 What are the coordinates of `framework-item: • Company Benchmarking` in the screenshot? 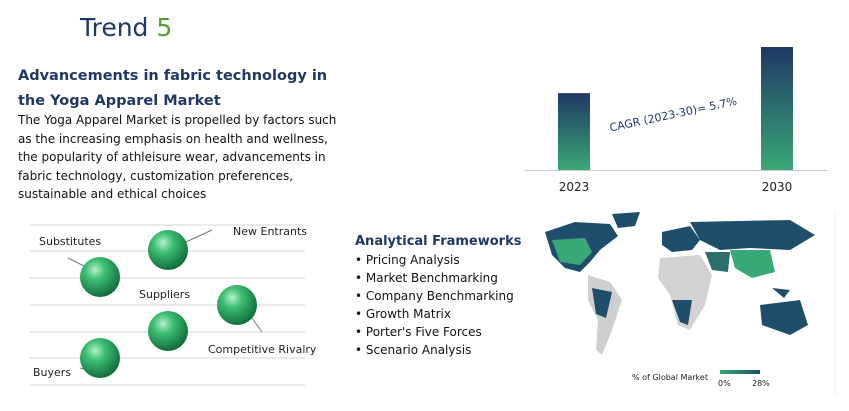 It's located at (438, 296).